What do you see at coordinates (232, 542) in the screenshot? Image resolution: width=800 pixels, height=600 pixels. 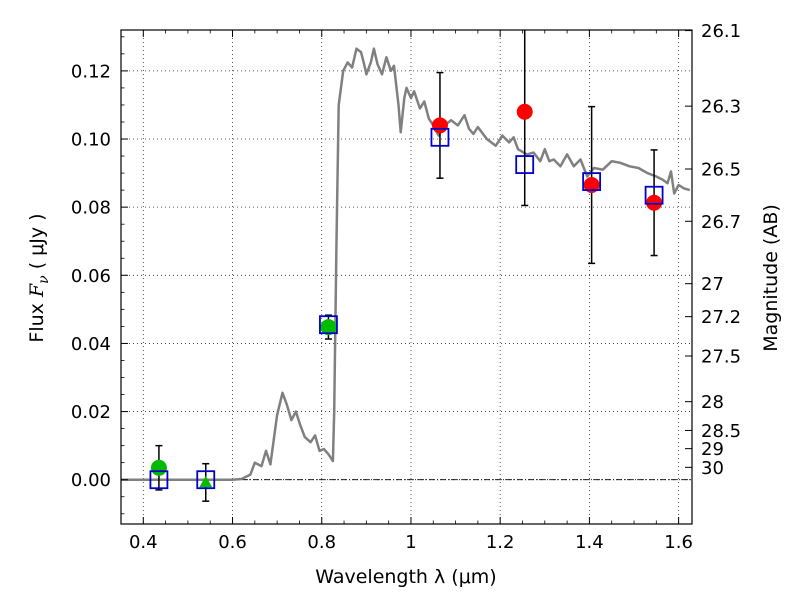 I see `x-tick-label: 0.6` at bounding box center [232, 542].